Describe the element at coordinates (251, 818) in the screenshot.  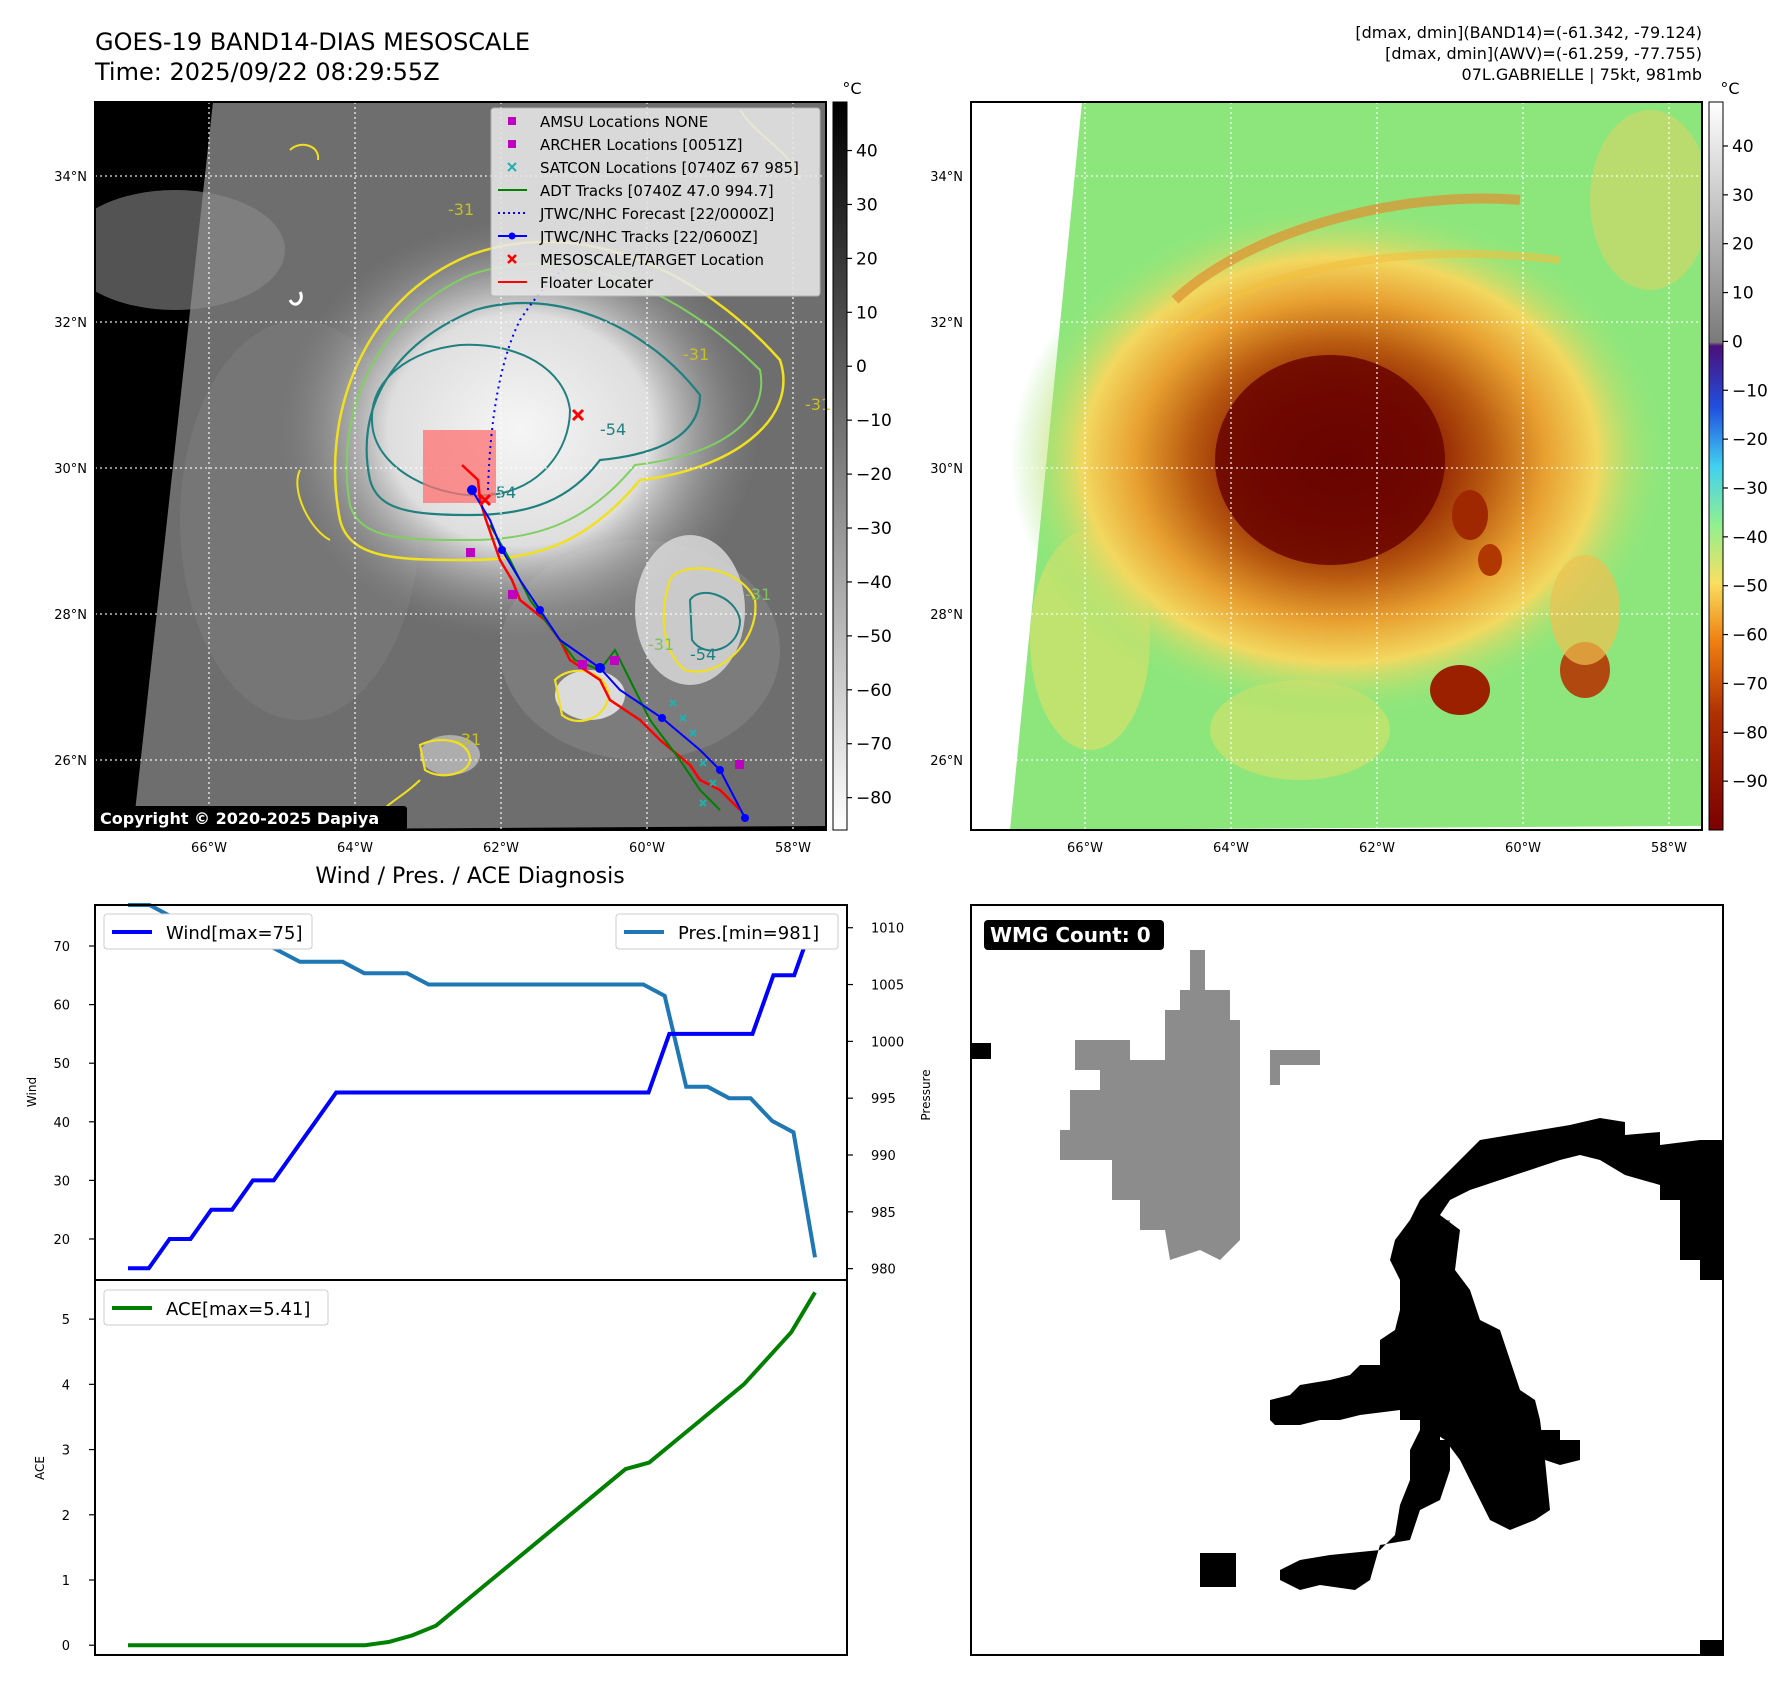
I see `copyright-badge` at that location.